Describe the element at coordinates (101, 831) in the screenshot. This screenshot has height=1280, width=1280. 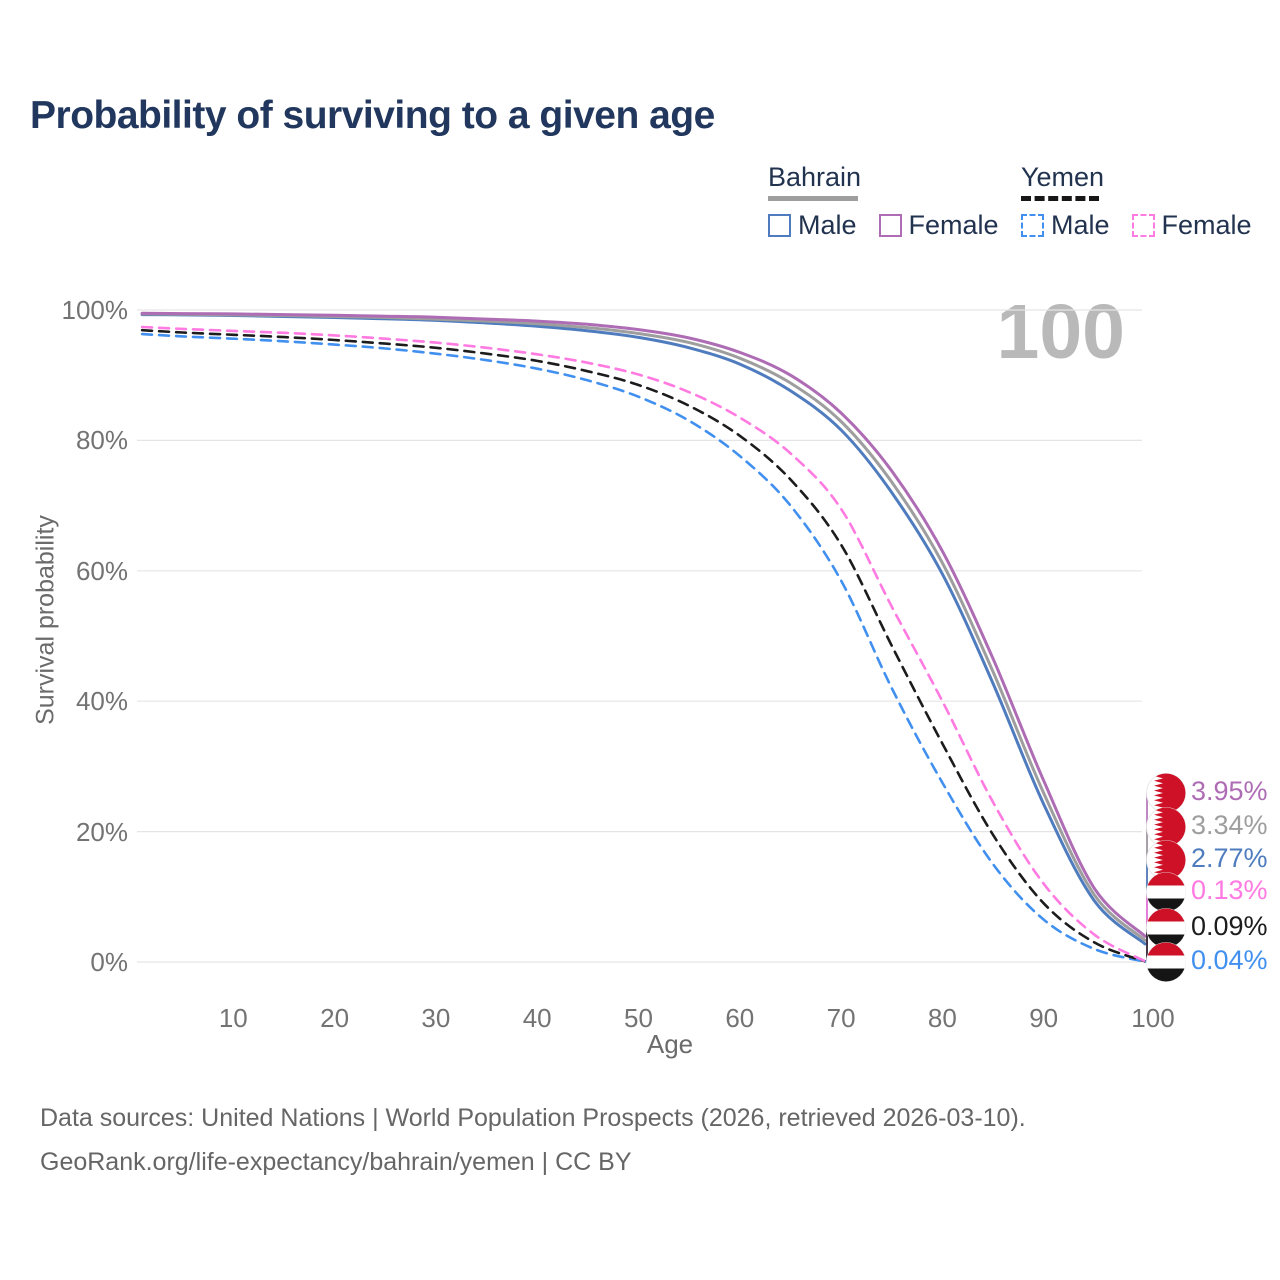
I see `y-tick-label: 20%` at that location.